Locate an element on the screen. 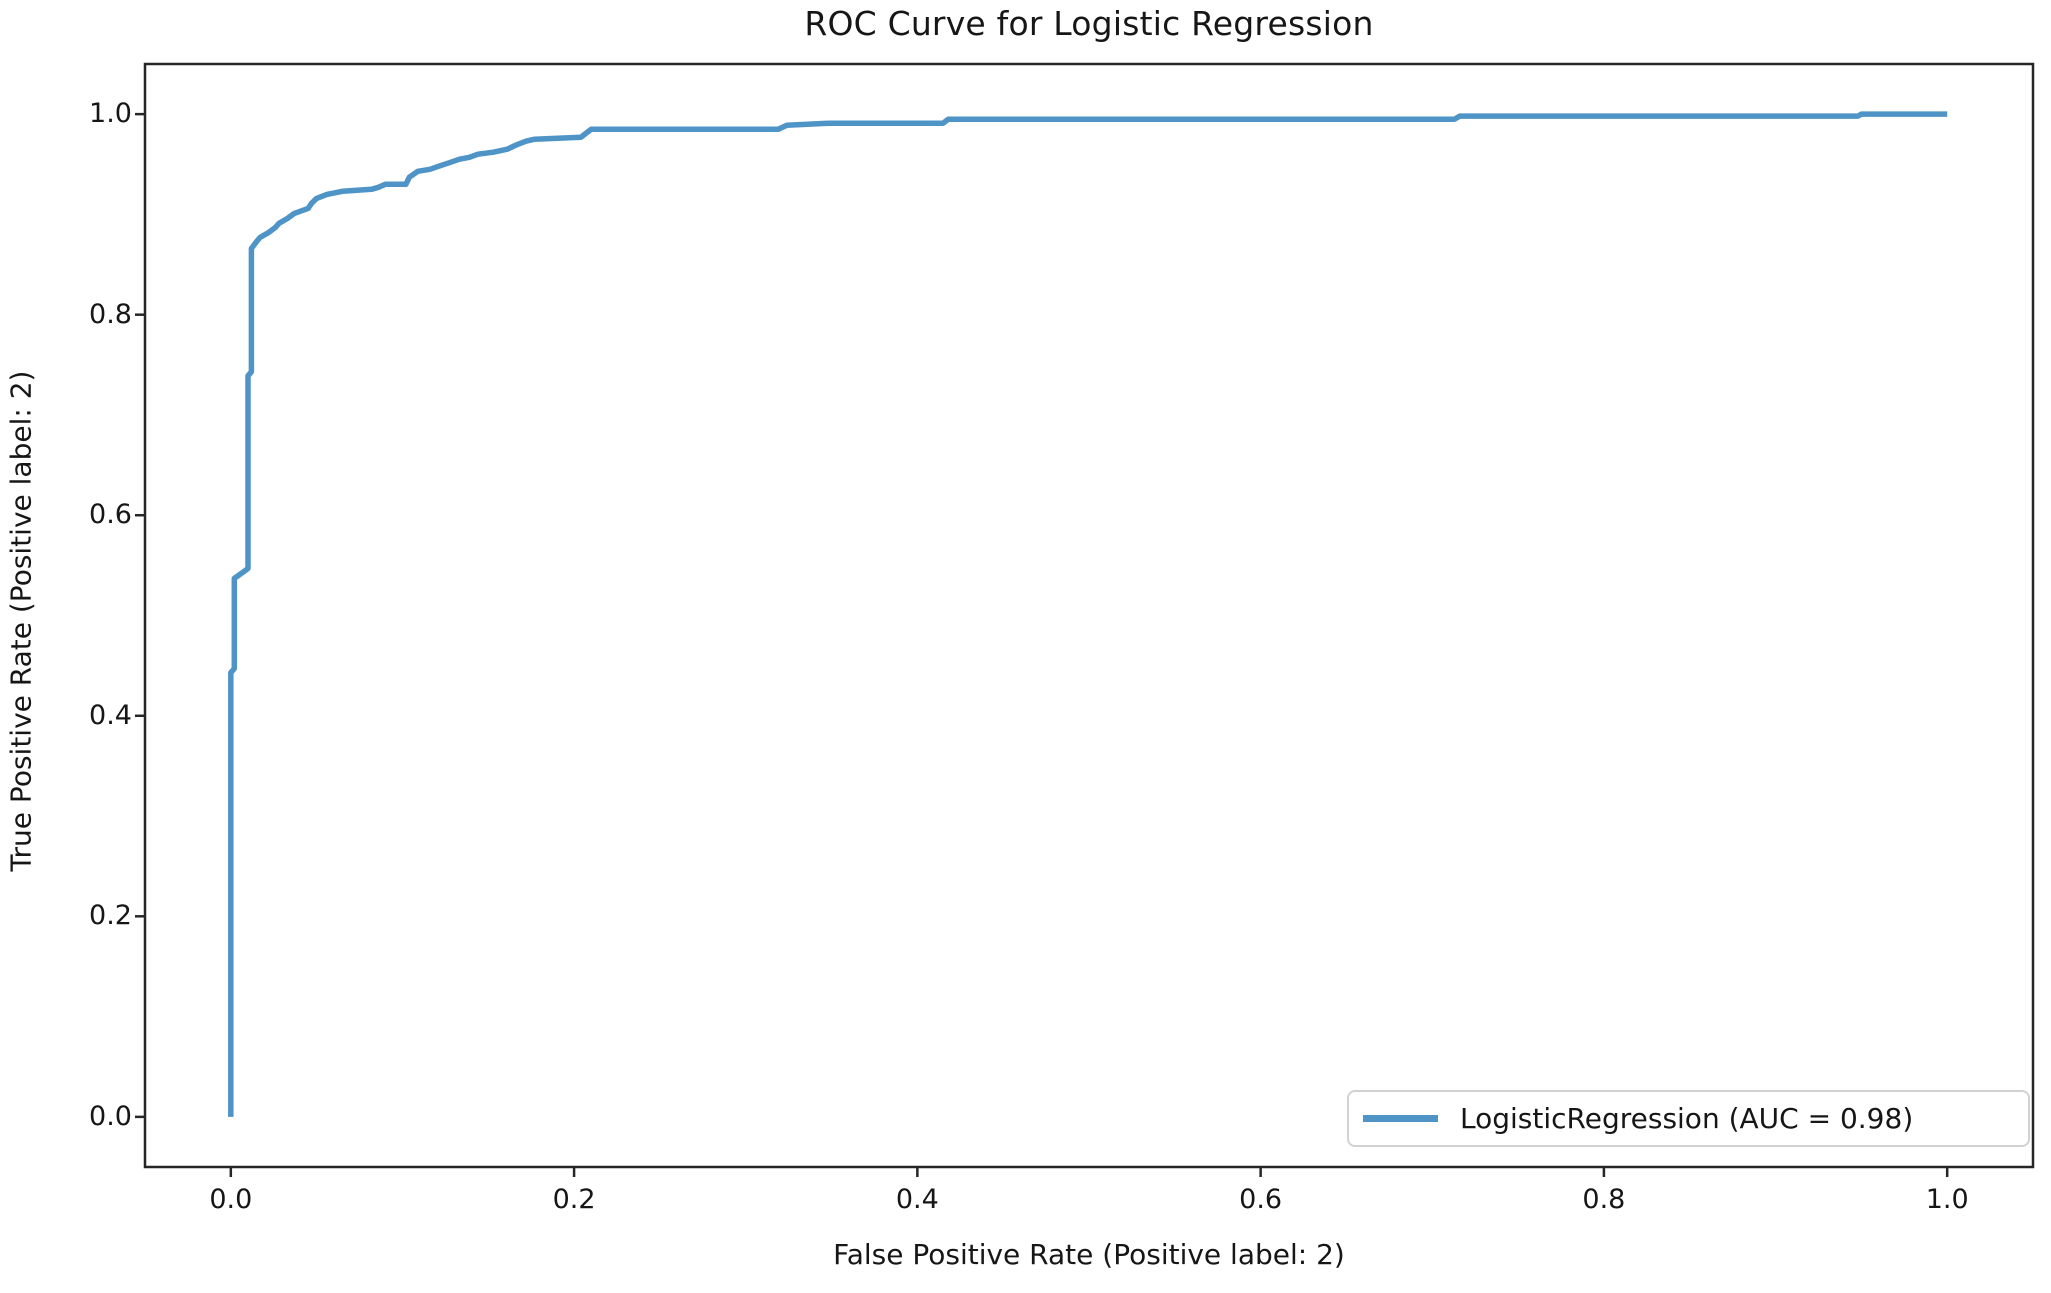 This screenshot has width=2051, height=1293. legend: LogisticRegression (AUC = 0.98) is located at coordinates (1688, 1118).